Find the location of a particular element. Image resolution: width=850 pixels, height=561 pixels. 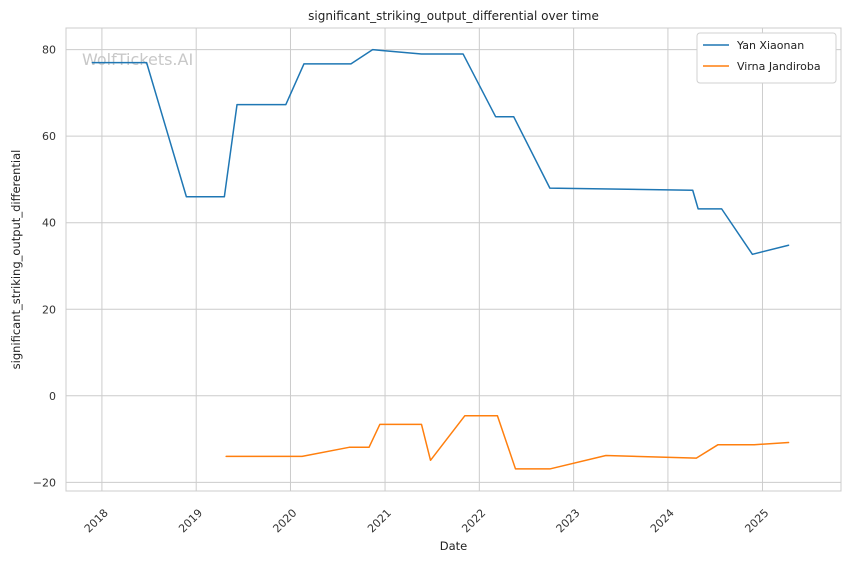

y-tick-label: −20 is located at coordinates (44, 482).